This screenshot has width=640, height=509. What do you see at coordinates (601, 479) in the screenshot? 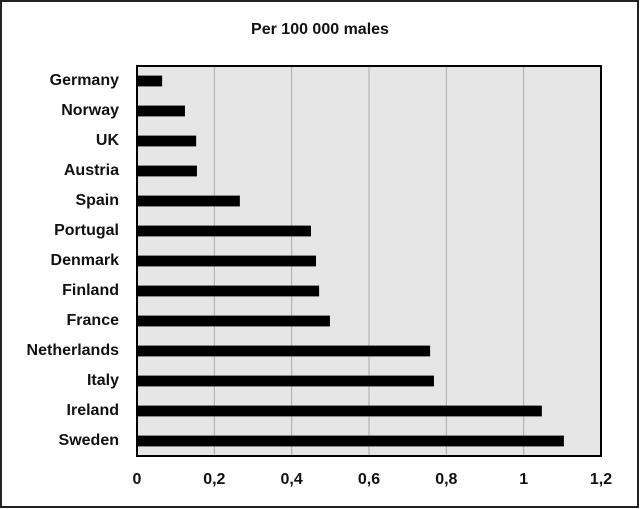
I see `x-tick-label: 1,2` at bounding box center [601, 479].